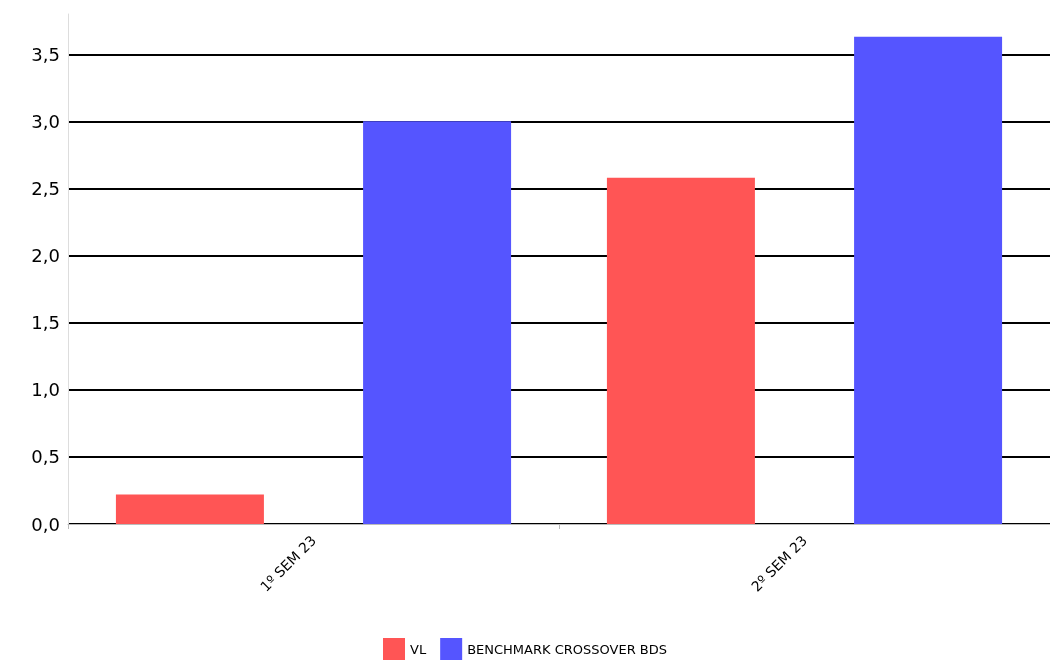 The width and height of the screenshot is (1050, 669). Describe the element at coordinates (45, 457) in the screenshot. I see `y-tick-label: 0,5` at that location.